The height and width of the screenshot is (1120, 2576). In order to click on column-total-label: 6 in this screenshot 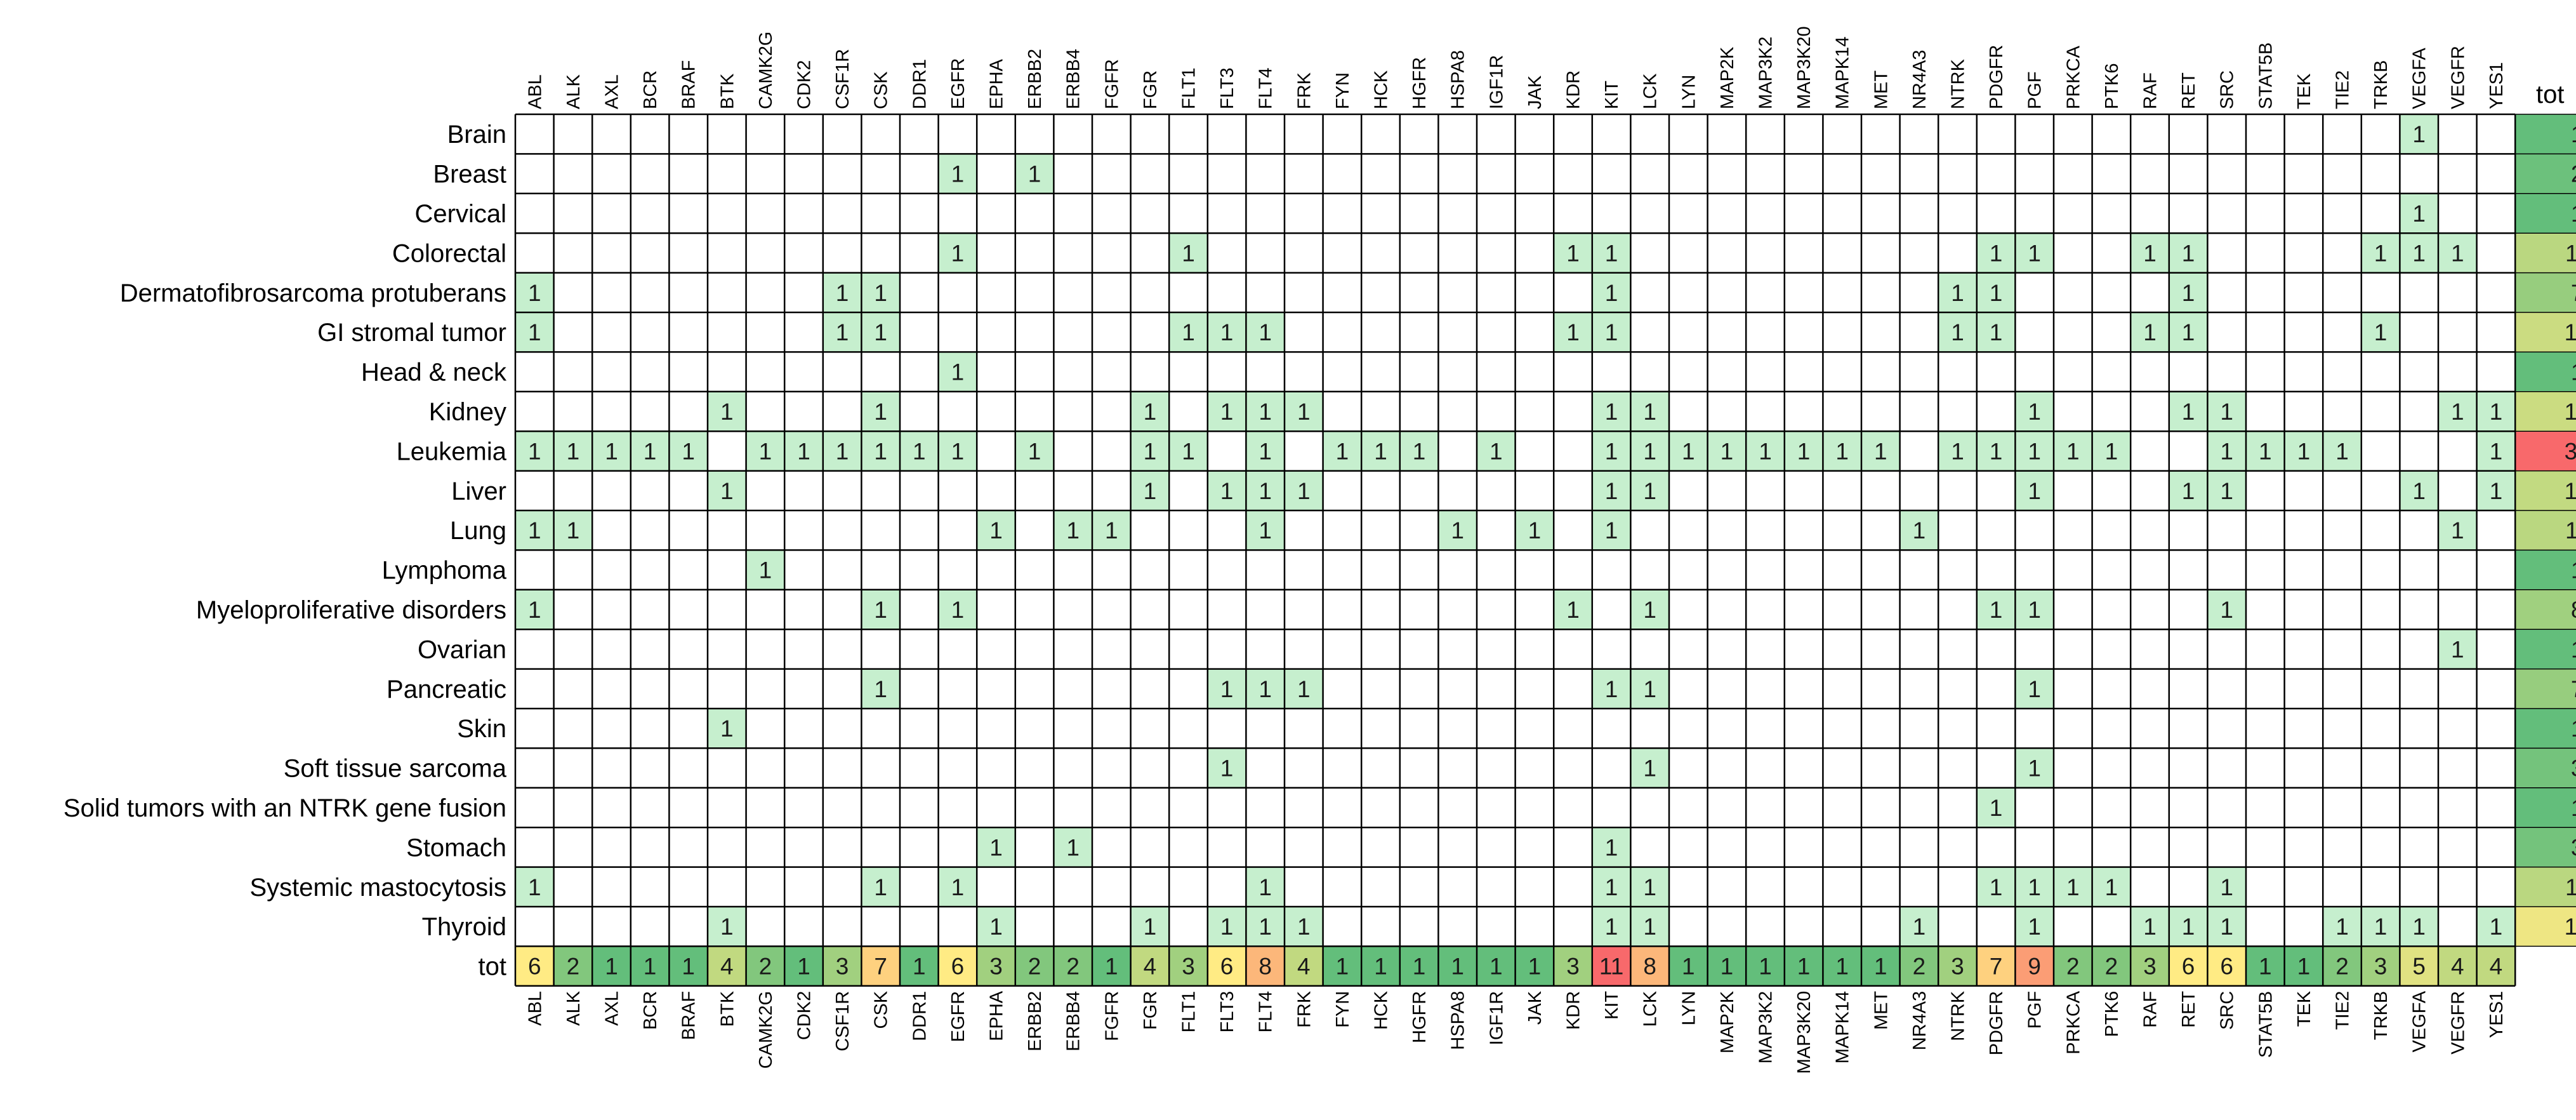, I will do `click(534, 967)`.